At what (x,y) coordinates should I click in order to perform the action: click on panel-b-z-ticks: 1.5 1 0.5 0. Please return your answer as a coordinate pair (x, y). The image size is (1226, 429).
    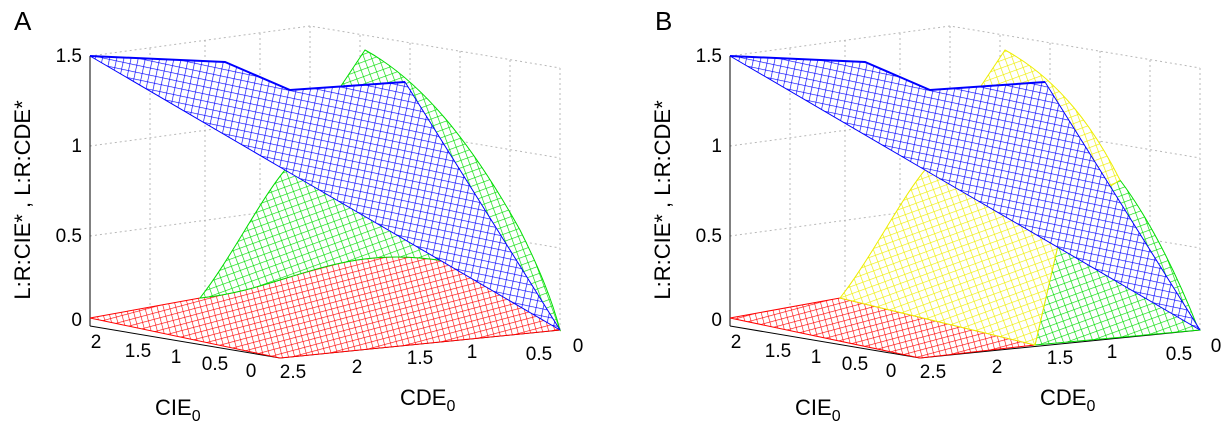
    Looking at the image, I should click on (709, 188).